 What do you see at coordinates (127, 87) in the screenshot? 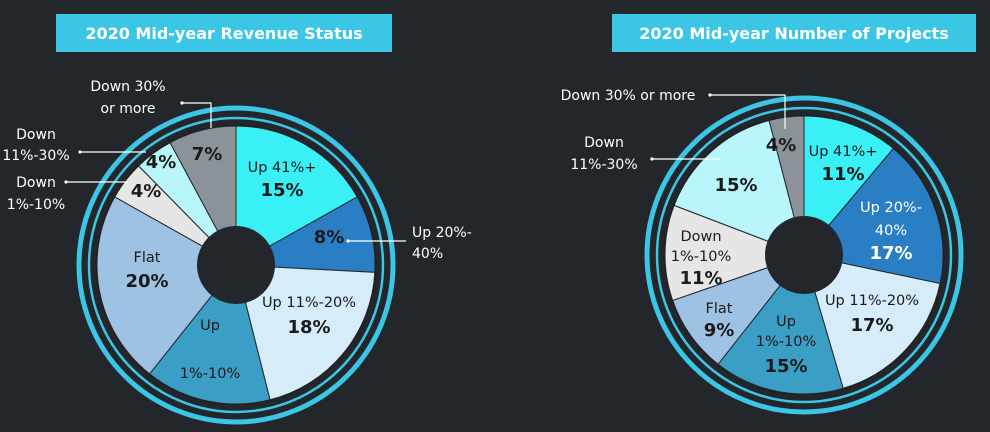
I see `callout-text: Down 30%` at bounding box center [127, 87].